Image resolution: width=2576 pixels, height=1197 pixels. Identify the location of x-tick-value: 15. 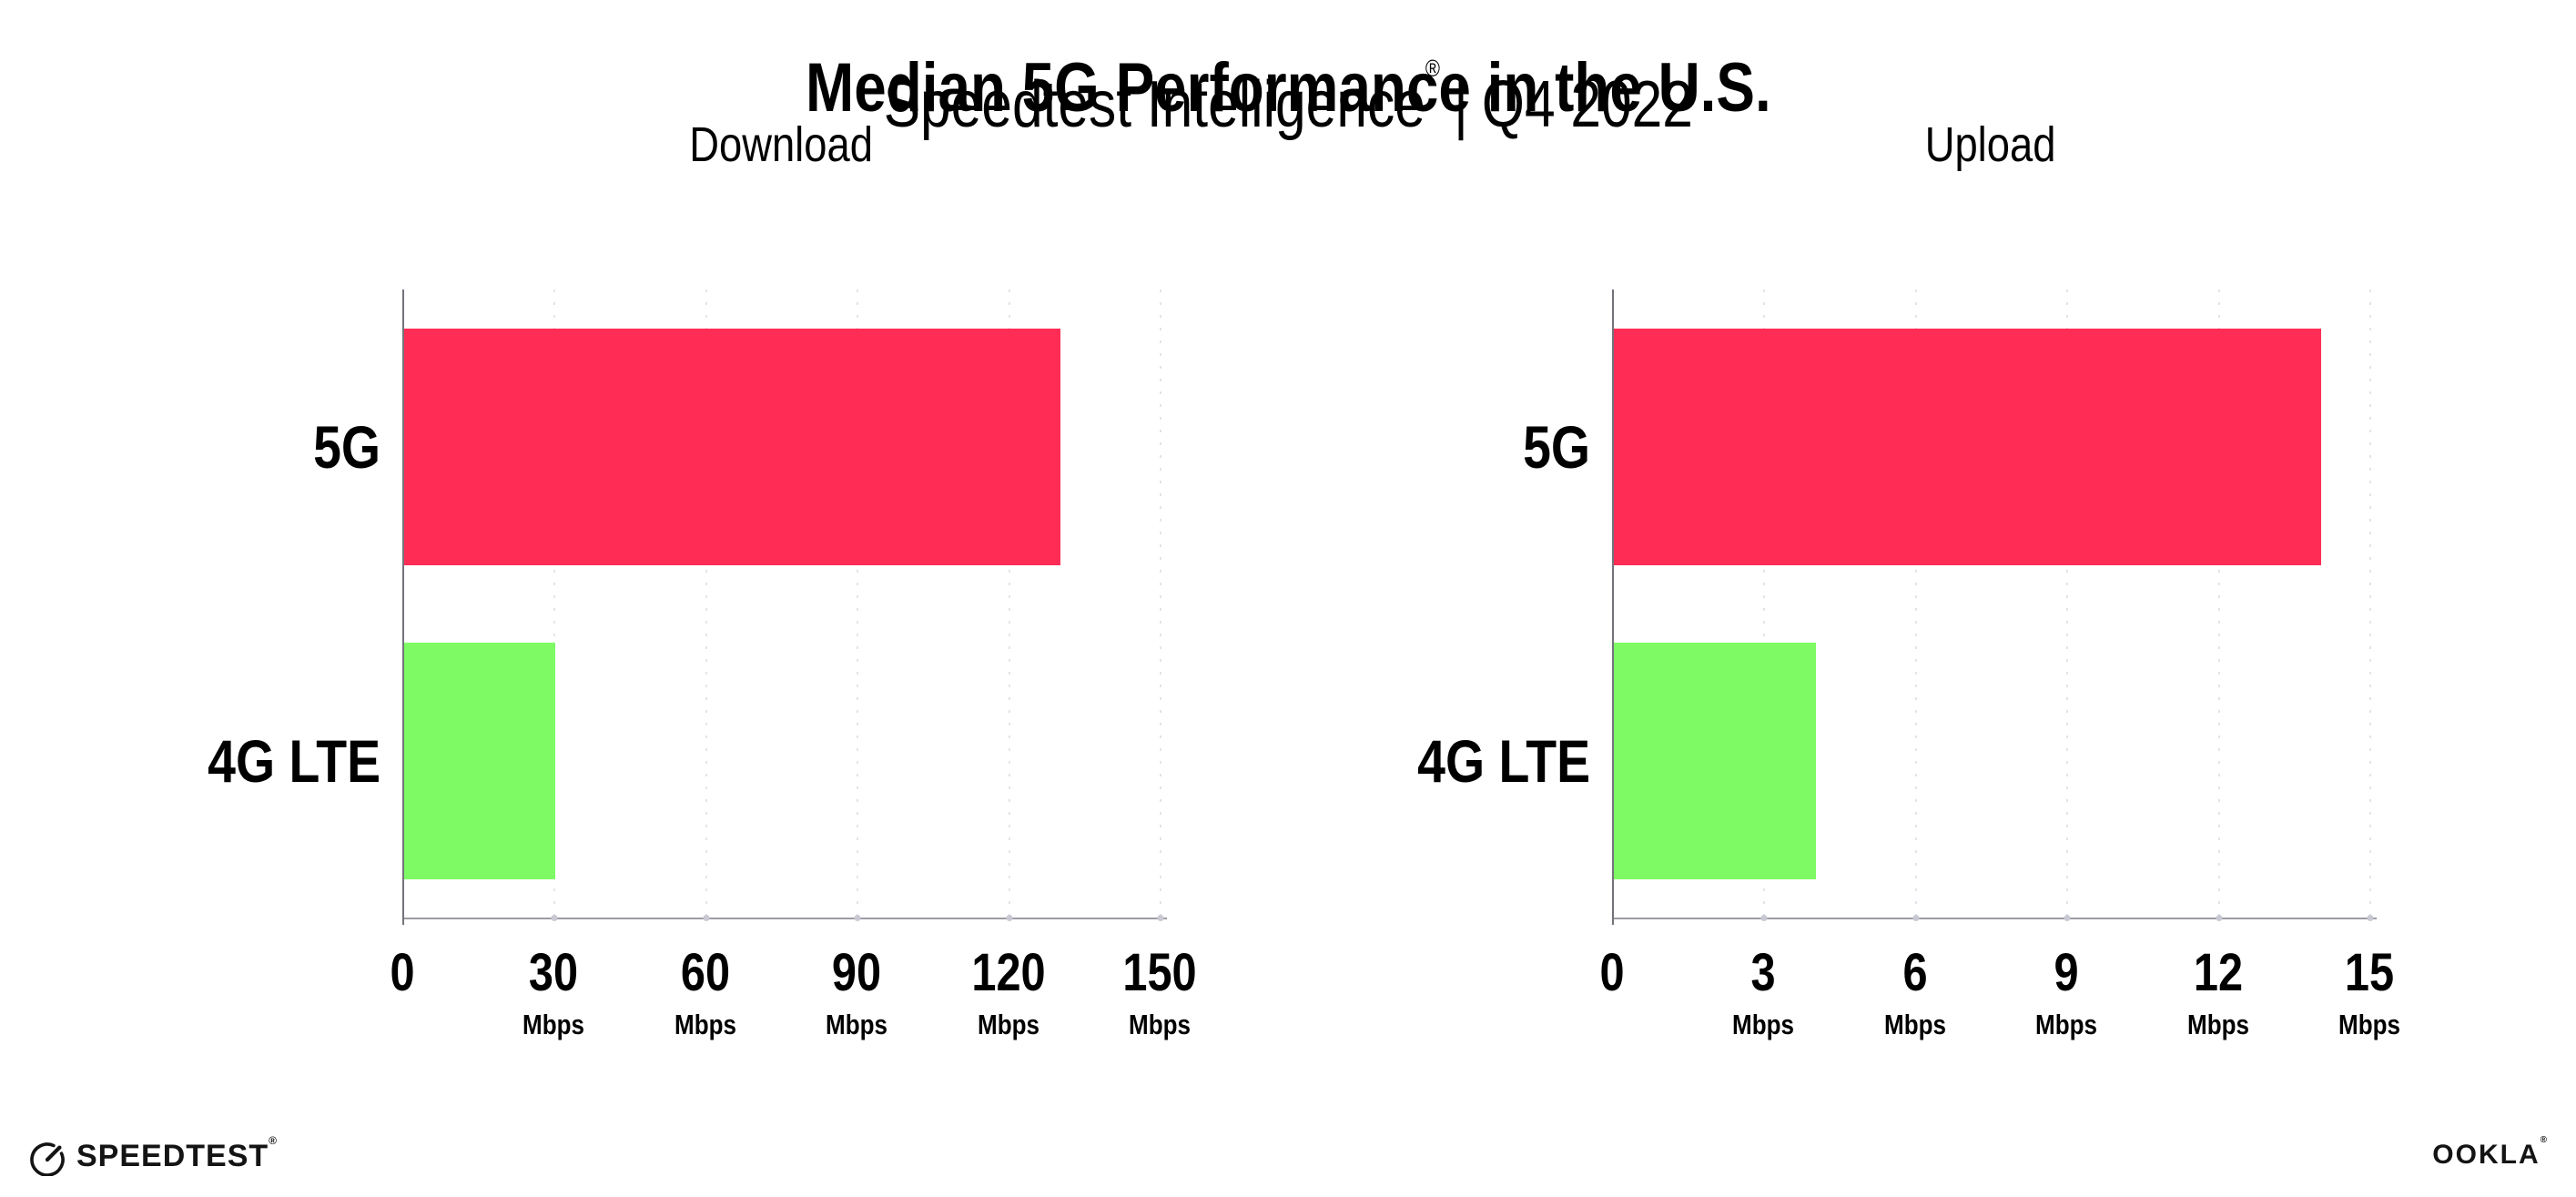
(2369, 973).